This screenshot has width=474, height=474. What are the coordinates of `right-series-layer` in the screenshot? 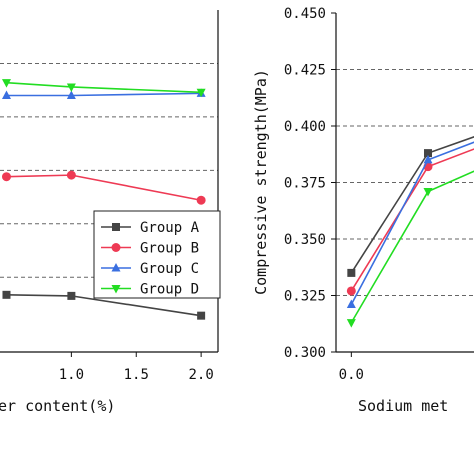 It's located at (410, 231).